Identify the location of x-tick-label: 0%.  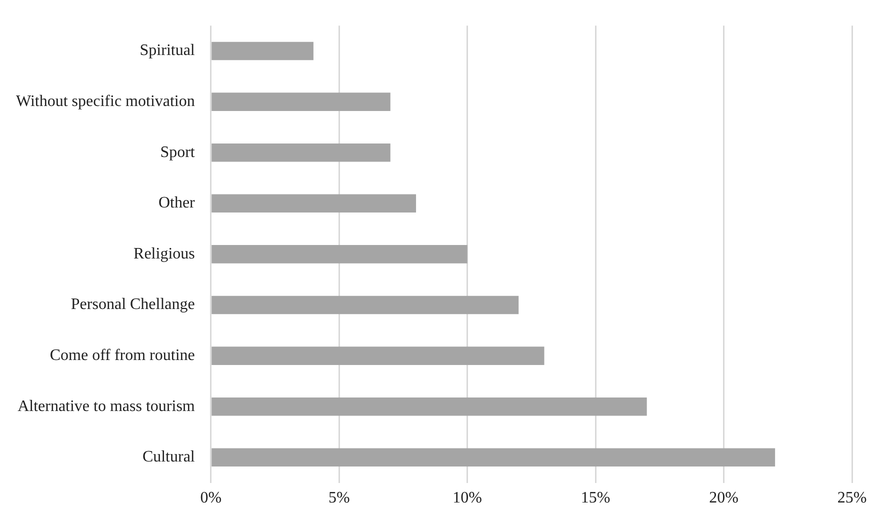
(211, 498).